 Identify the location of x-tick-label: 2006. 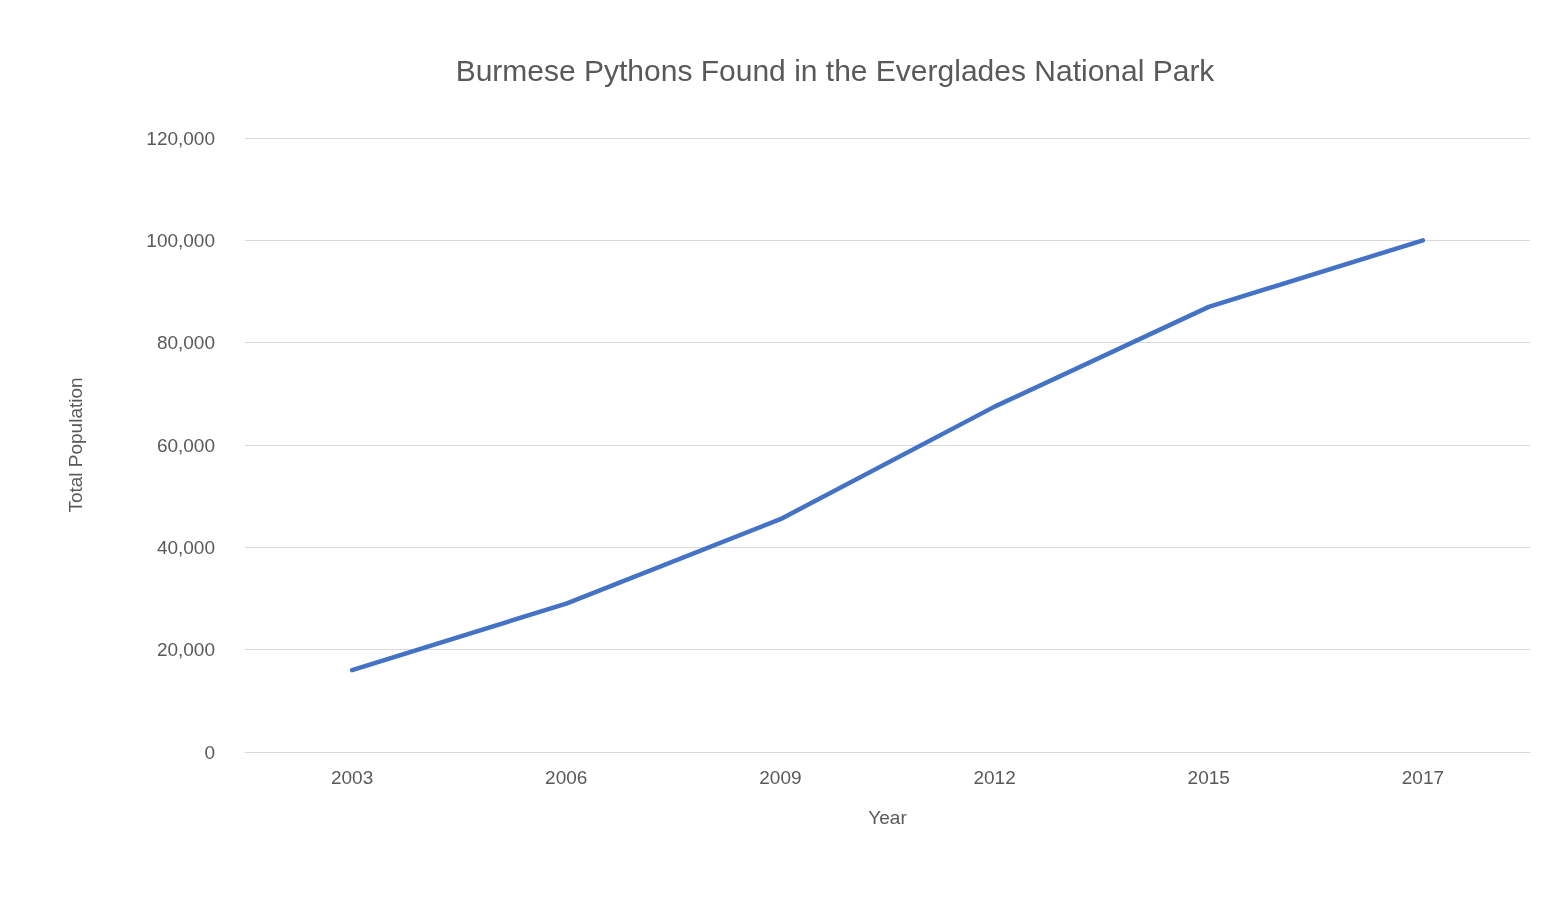
(566, 777).